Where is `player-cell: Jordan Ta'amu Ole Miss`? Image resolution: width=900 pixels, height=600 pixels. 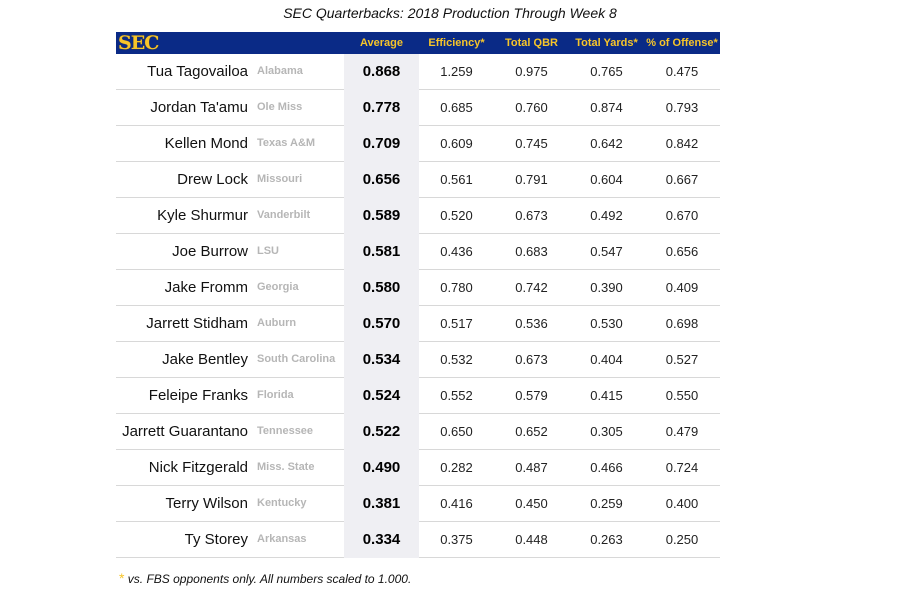 player-cell: Jordan Ta'amu Ole Miss is located at coordinates (230, 107).